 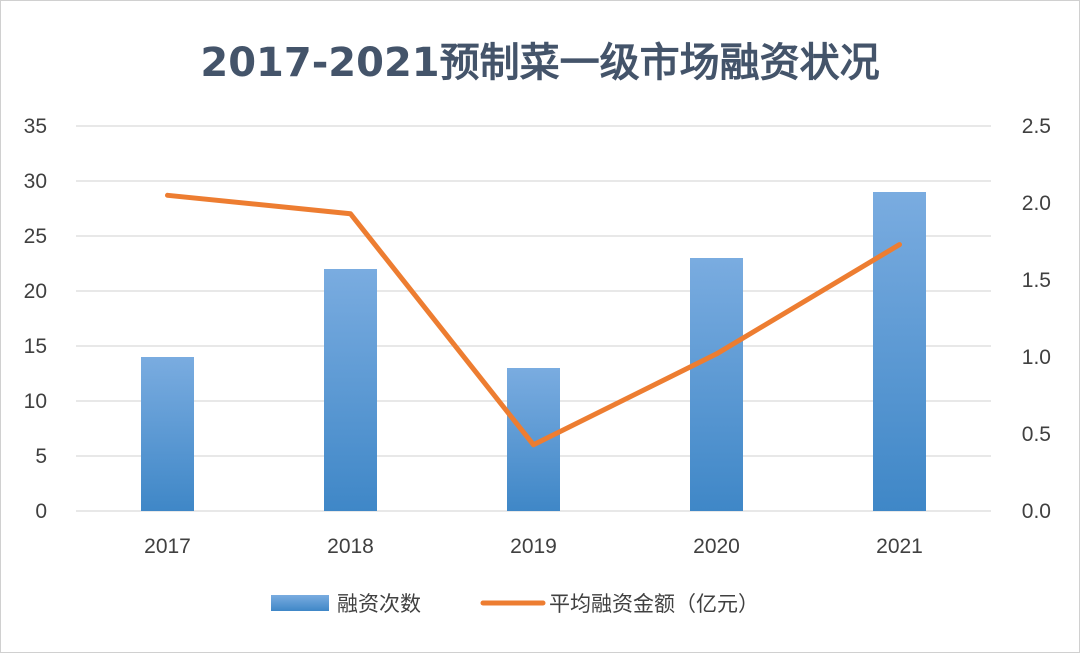 I want to click on x-tick-label: 2021, so click(x=899, y=546).